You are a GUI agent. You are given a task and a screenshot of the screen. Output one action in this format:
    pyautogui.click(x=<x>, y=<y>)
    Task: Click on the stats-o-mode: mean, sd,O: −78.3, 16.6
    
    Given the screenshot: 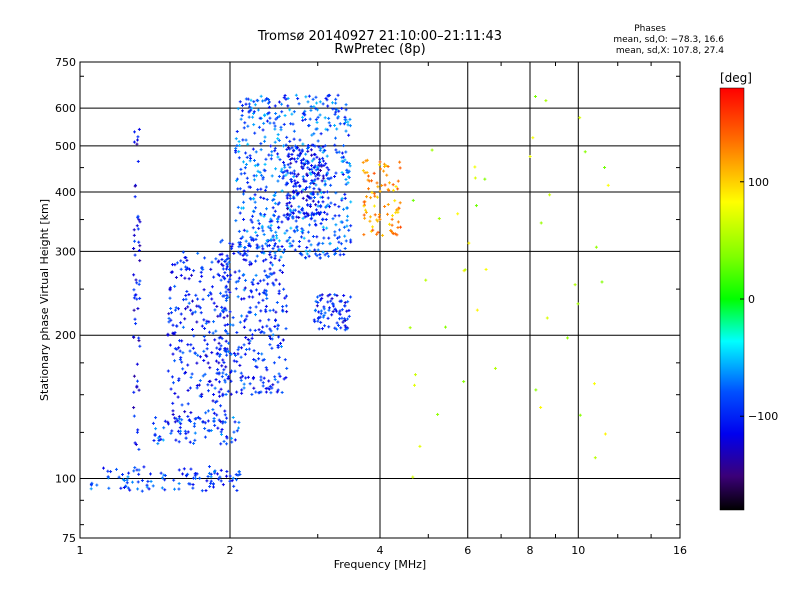 What is the action you would take?
    pyautogui.click(x=668, y=40)
    